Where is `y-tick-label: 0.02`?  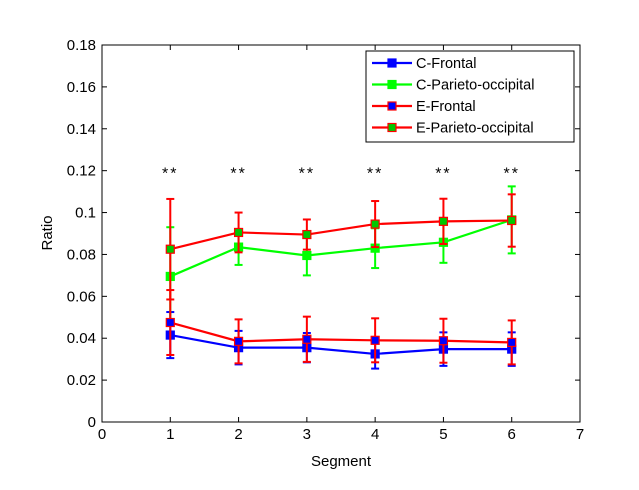 y-tick-label: 0.02 is located at coordinates (81, 380).